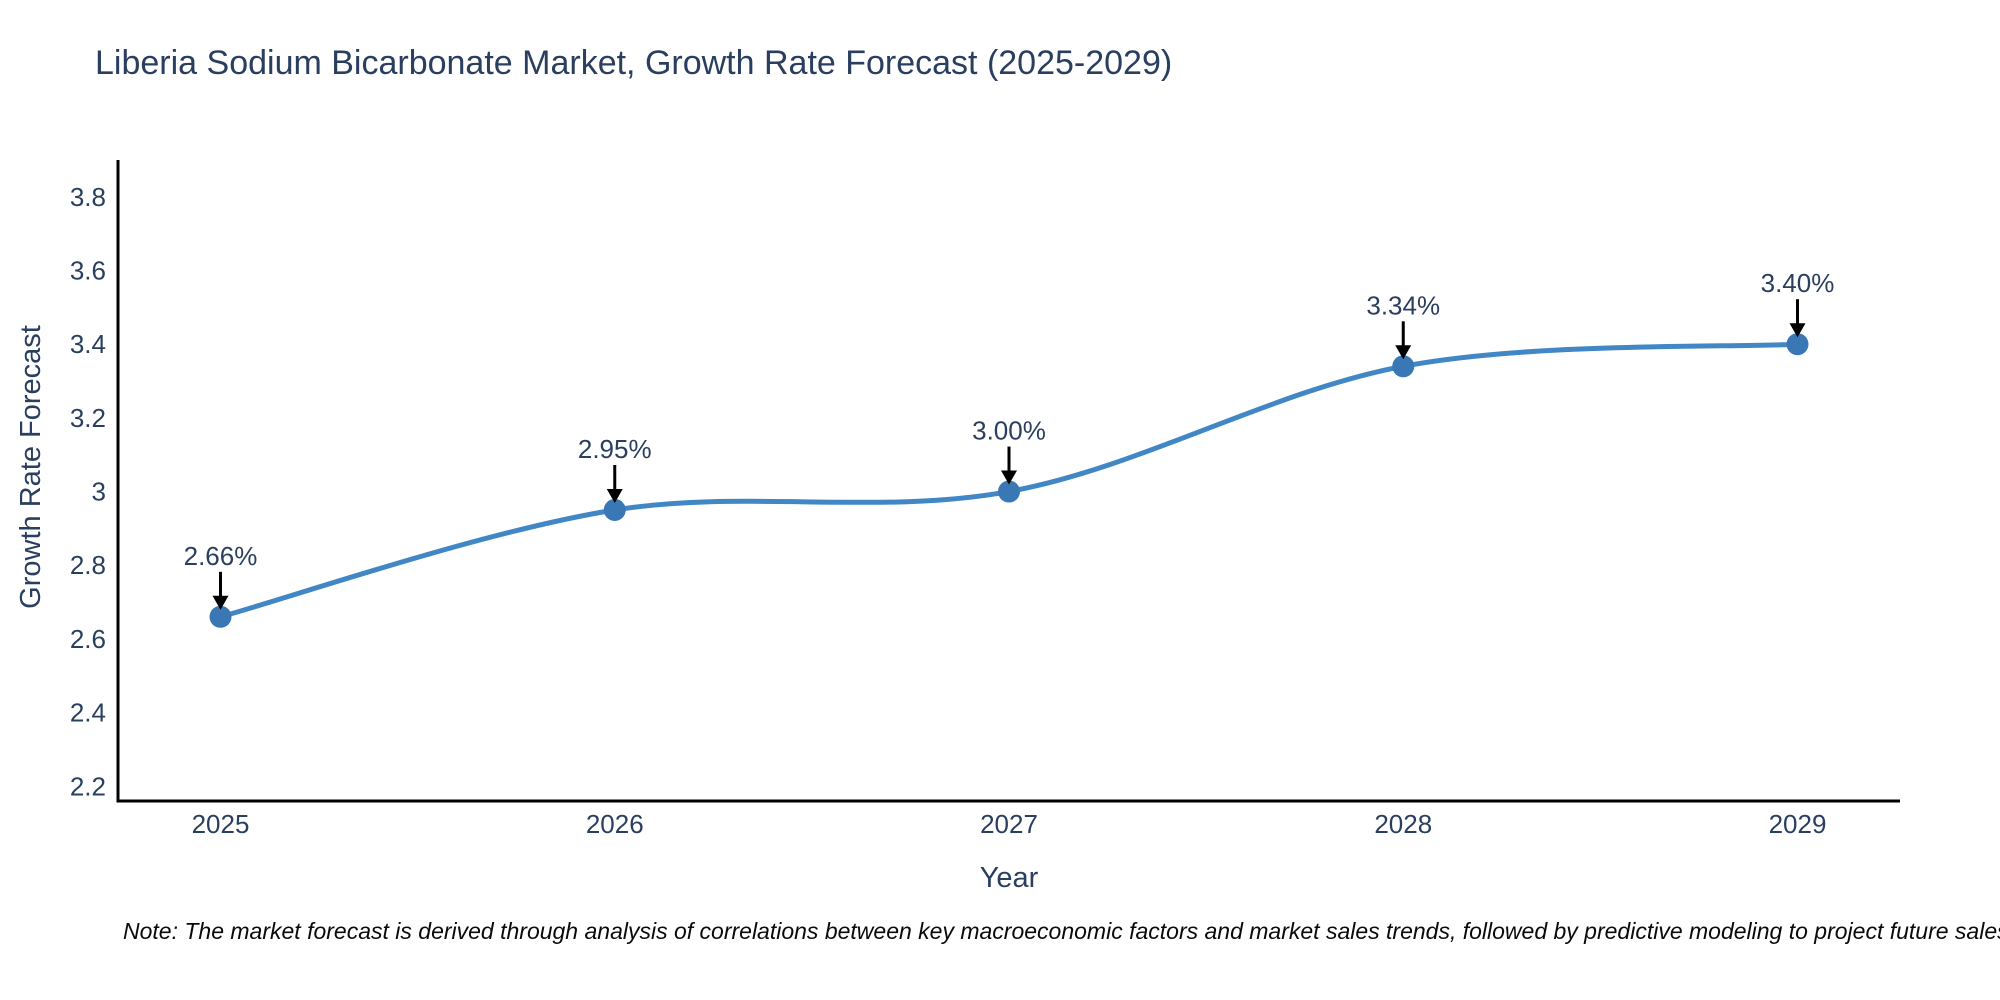  What do you see at coordinates (88, 786) in the screenshot?
I see `y-tick-label: 2.2` at bounding box center [88, 786].